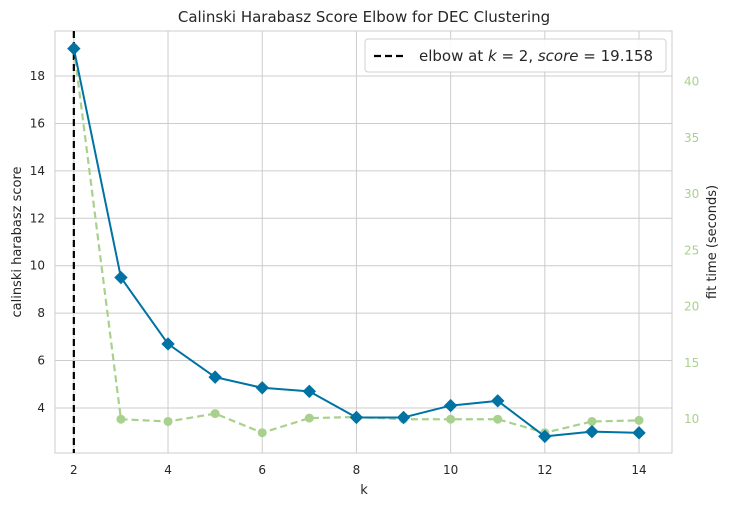  Describe the element at coordinates (616, 56) in the screenshot. I see `legend-eq2: = 19.158` at that location.